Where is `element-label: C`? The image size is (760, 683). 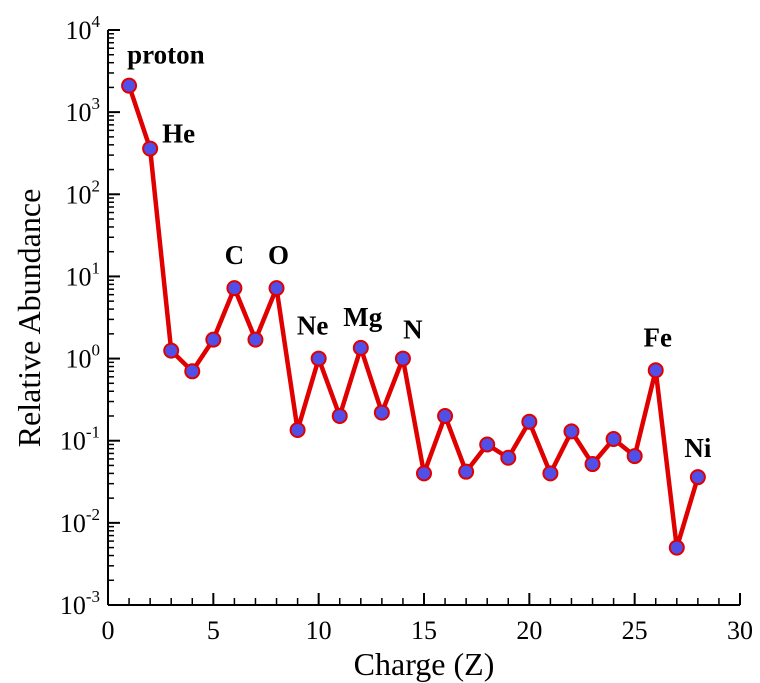
element-label: C is located at coordinates (235, 255).